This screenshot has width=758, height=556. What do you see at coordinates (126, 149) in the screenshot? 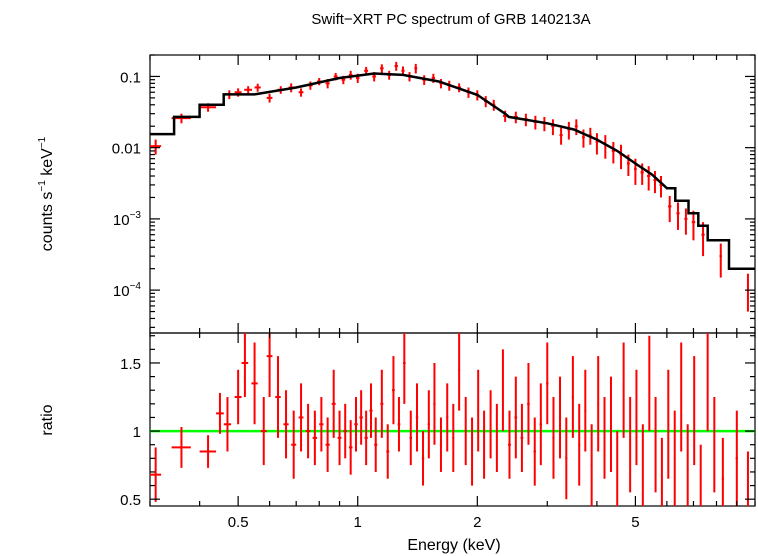
I see `spectrum-y-tick-label: 0.01` at bounding box center [126, 149].